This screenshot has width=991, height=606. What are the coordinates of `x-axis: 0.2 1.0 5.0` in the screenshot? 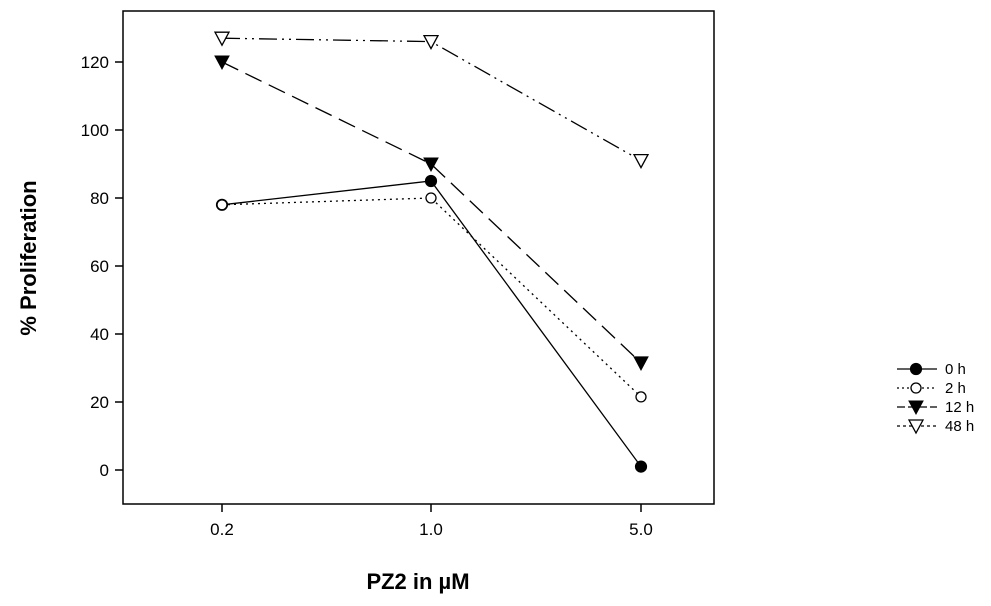 It's located at (431, 521).